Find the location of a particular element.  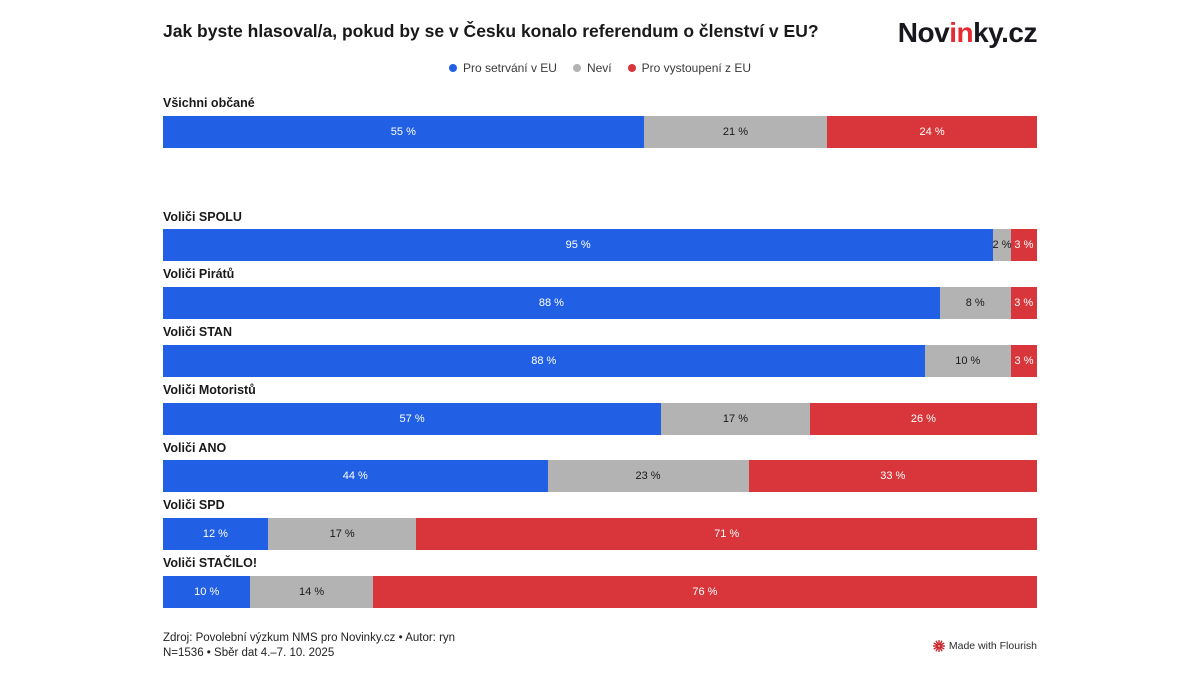

stacked-bar: 12 % 17 % 71 % is located at coordinates (600, 534).